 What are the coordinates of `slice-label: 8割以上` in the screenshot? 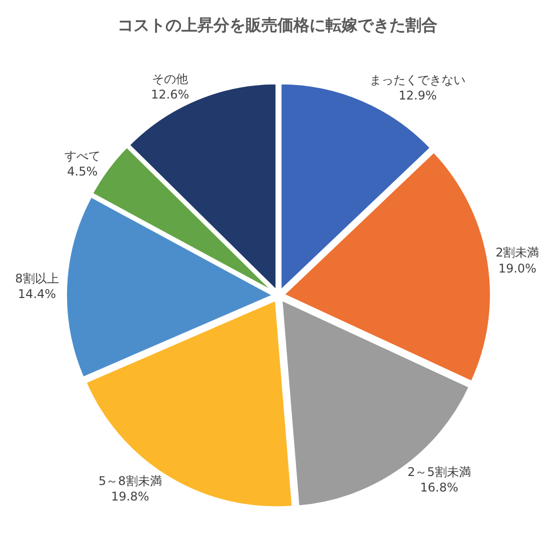 It's located at (37, 278).